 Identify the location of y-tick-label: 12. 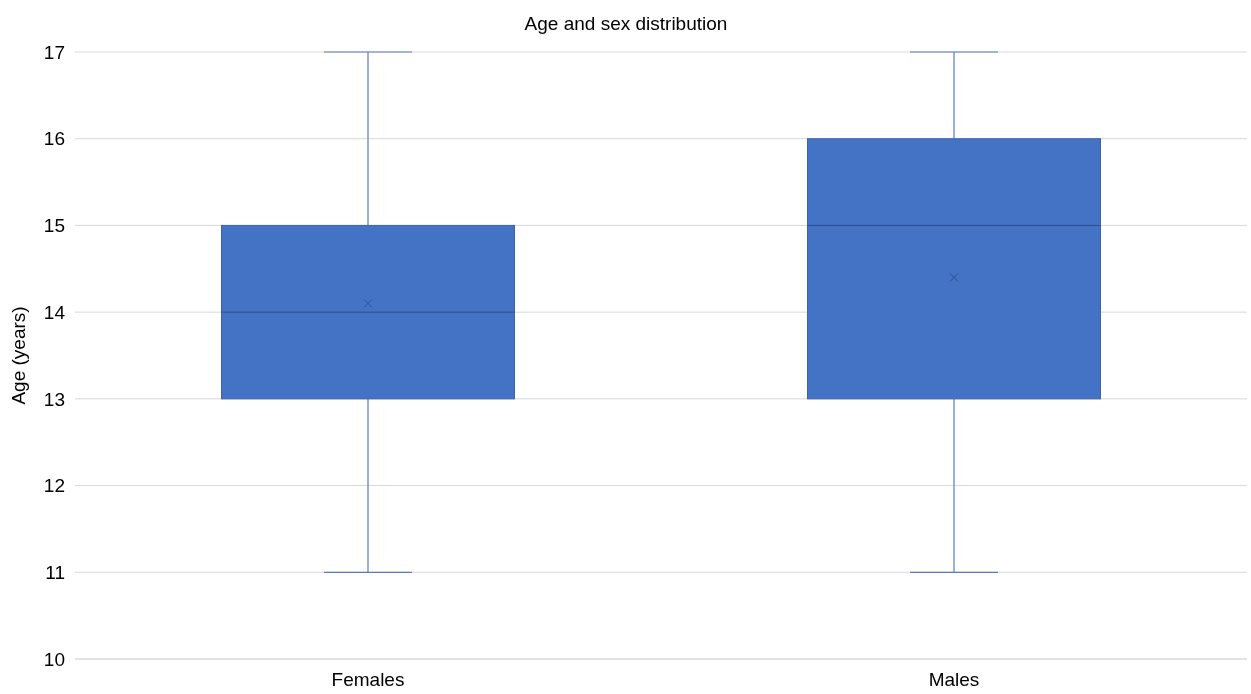
(54, 486).